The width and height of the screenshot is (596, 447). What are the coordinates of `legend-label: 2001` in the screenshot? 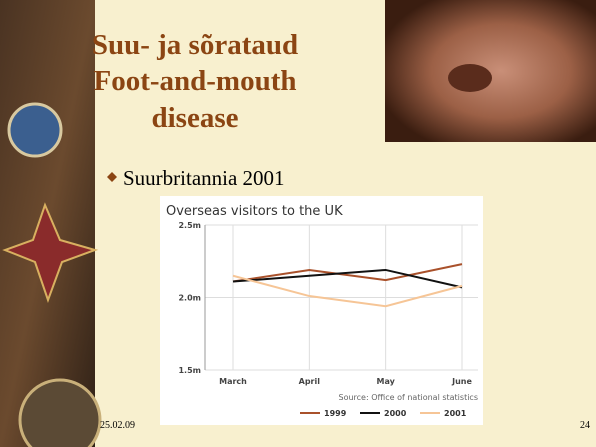 It's located at (455, 413).